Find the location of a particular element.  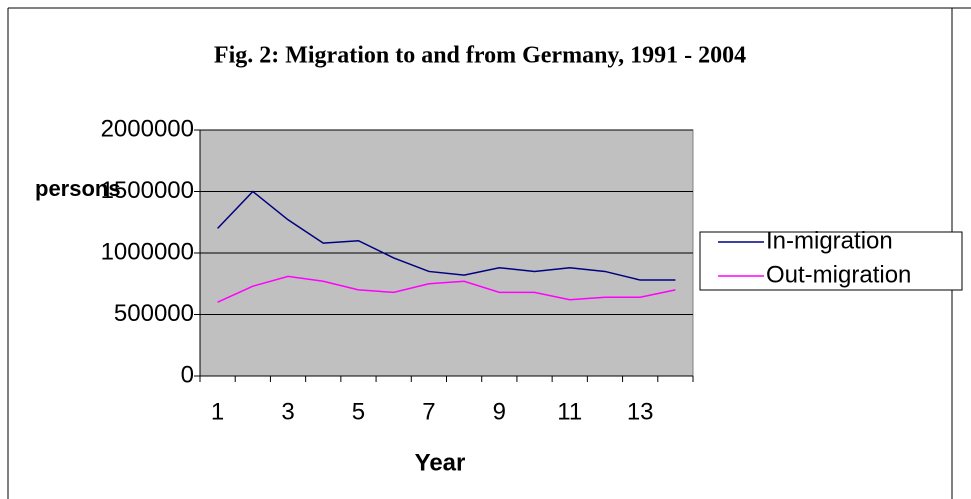

y-tick-label: 1000000 is located at coordinates (147, 251).